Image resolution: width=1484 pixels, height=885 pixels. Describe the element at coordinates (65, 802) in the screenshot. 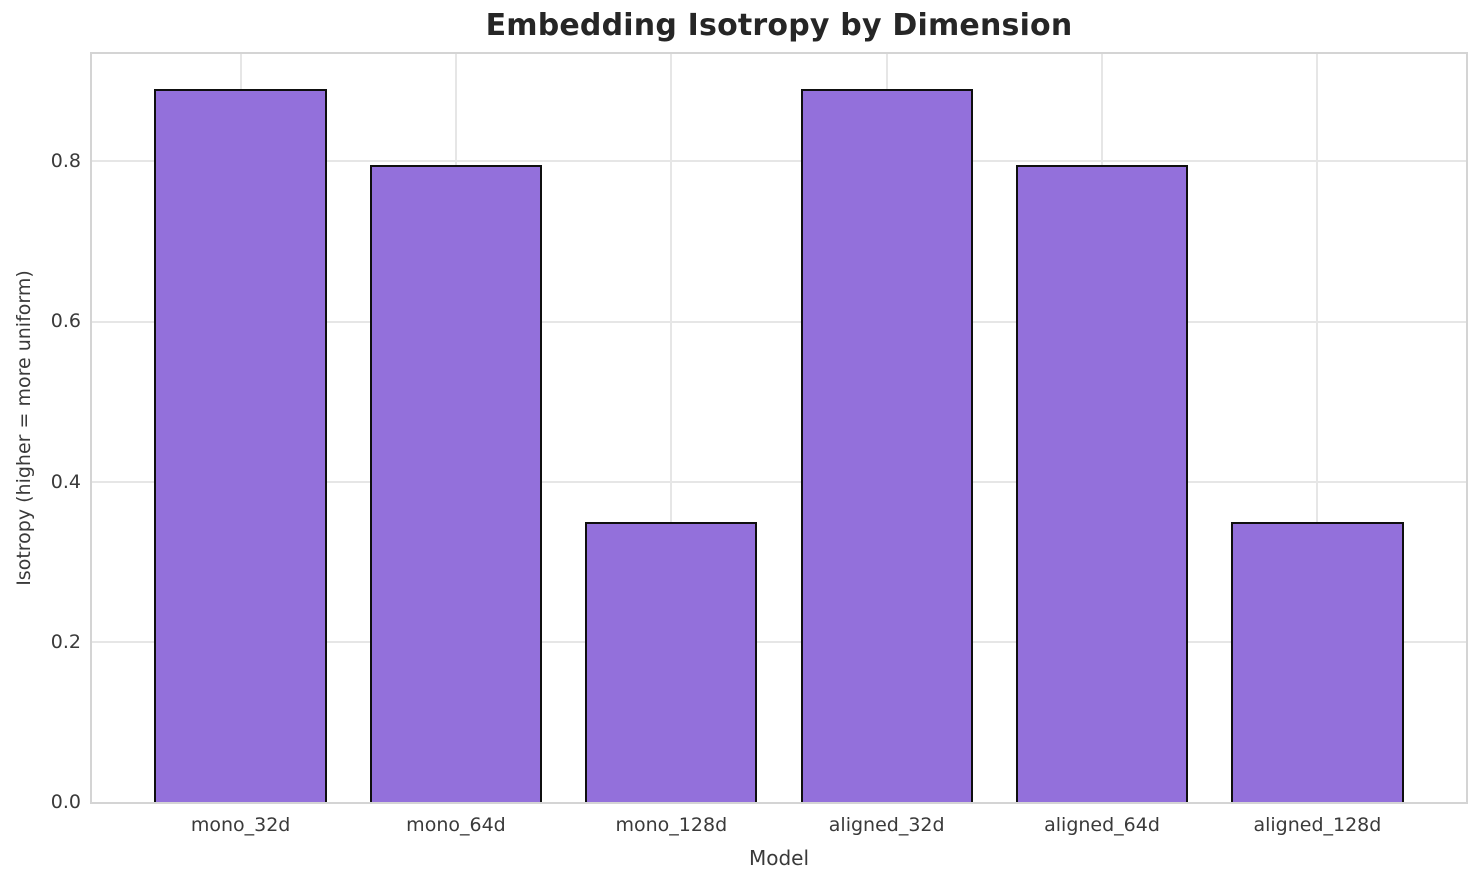

I see `y-tick-label: 0.0` at that location.